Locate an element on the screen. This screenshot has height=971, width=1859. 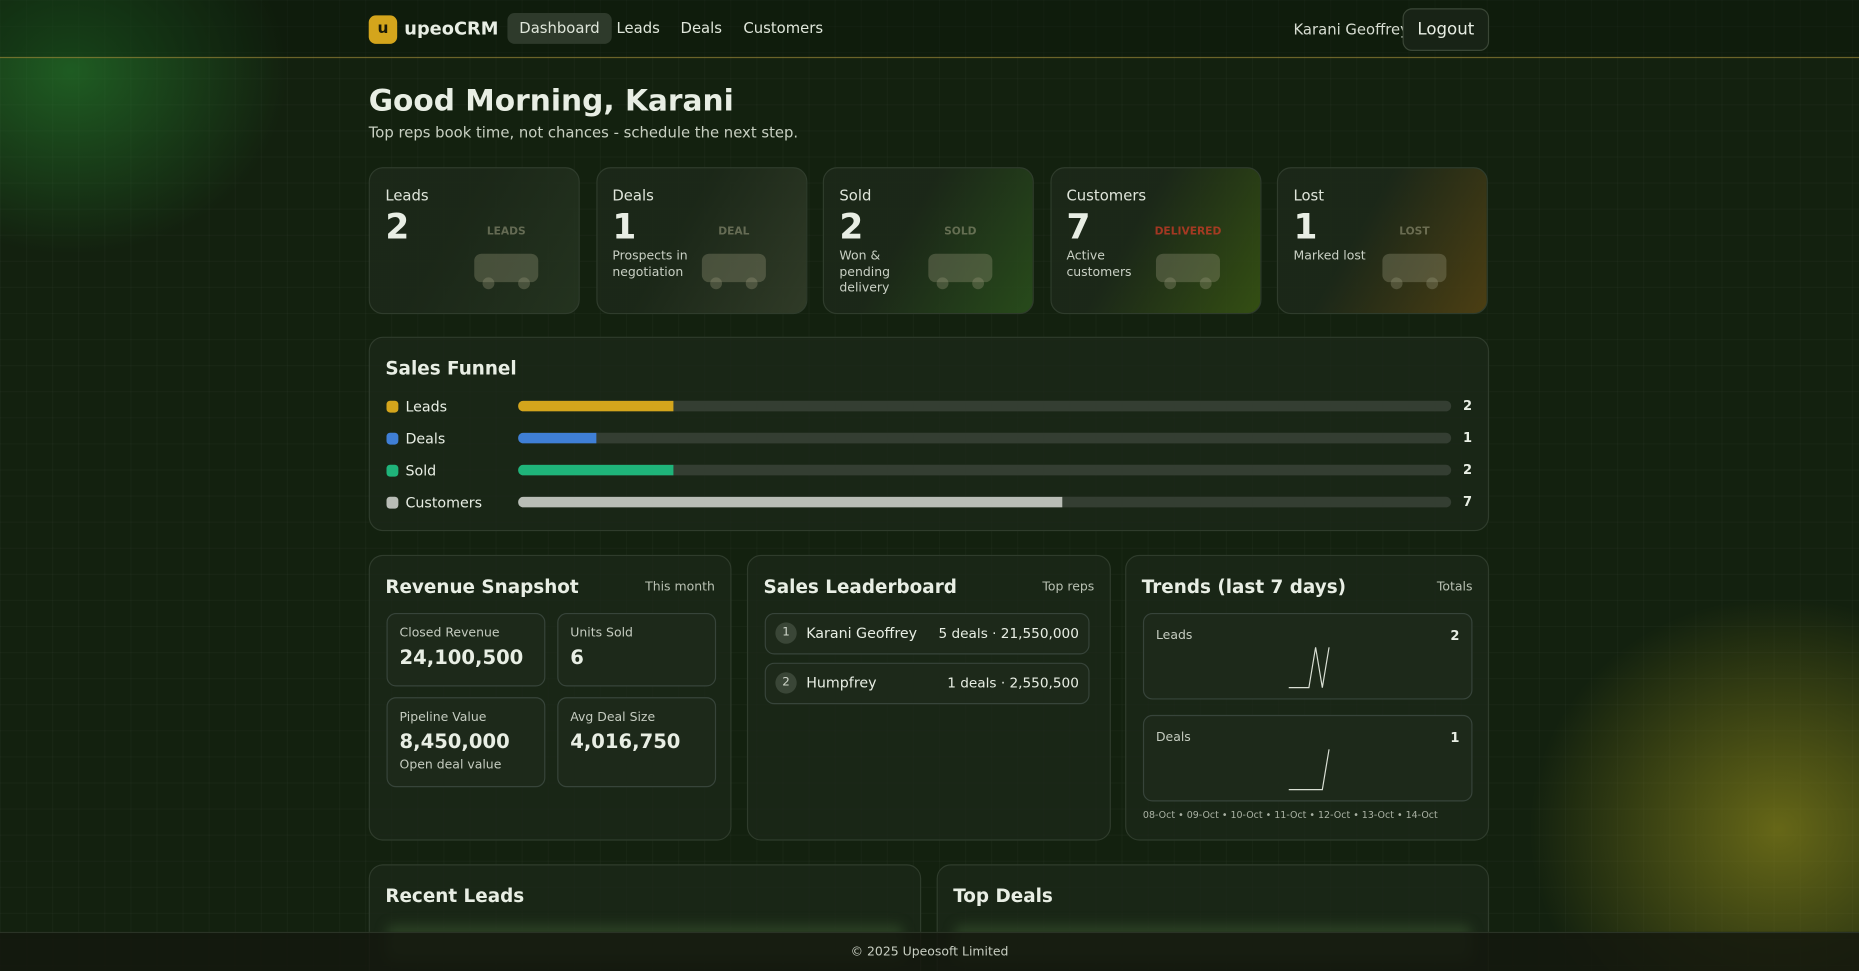
icon-label: DEAL is located at coordinates (733, 231).